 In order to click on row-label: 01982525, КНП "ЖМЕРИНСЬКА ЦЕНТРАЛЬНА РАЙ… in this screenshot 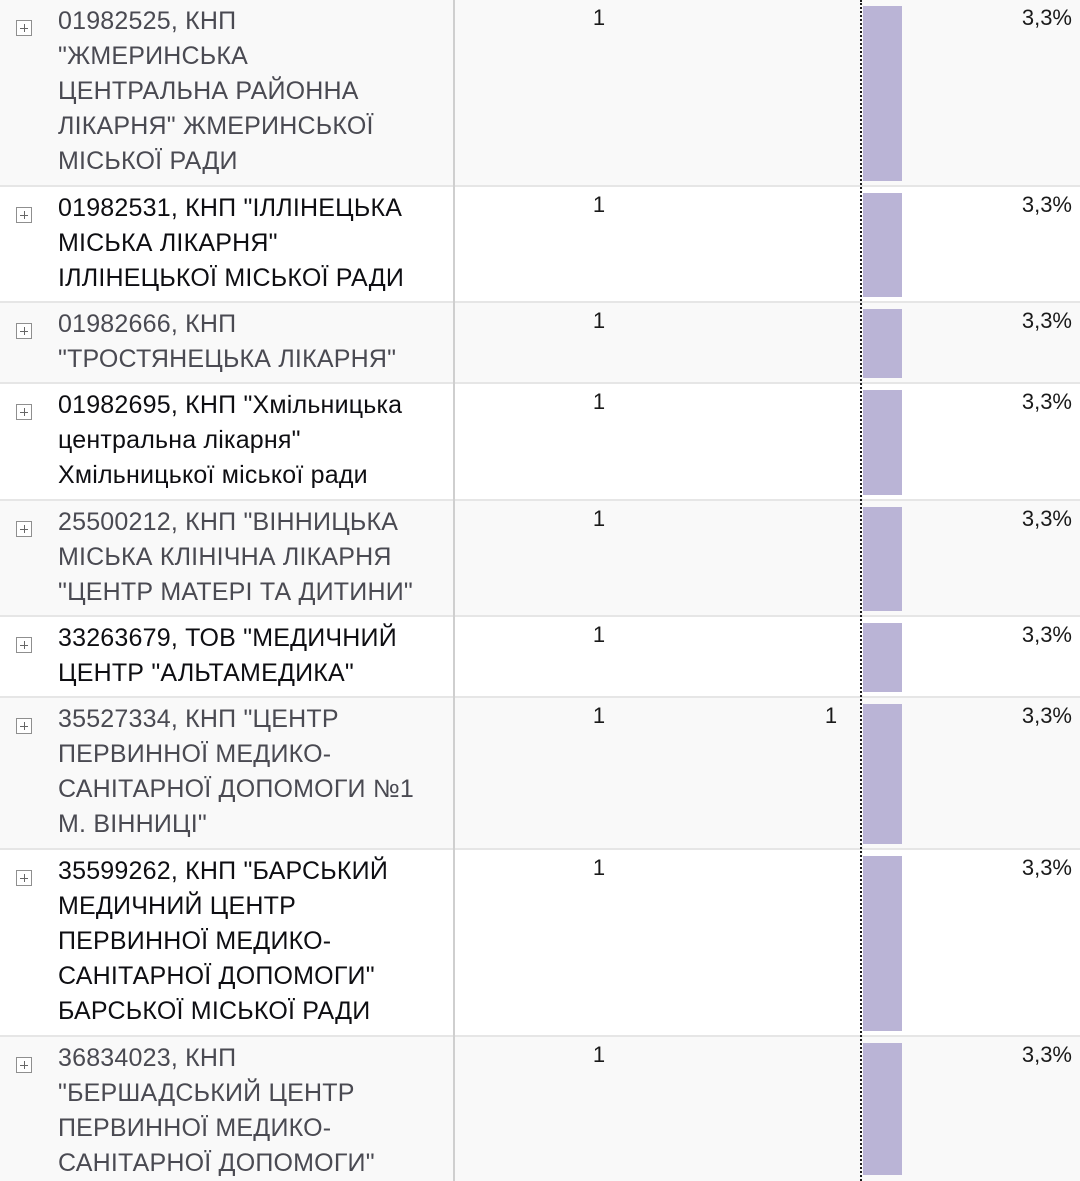, I will do `click(216, 91)`.